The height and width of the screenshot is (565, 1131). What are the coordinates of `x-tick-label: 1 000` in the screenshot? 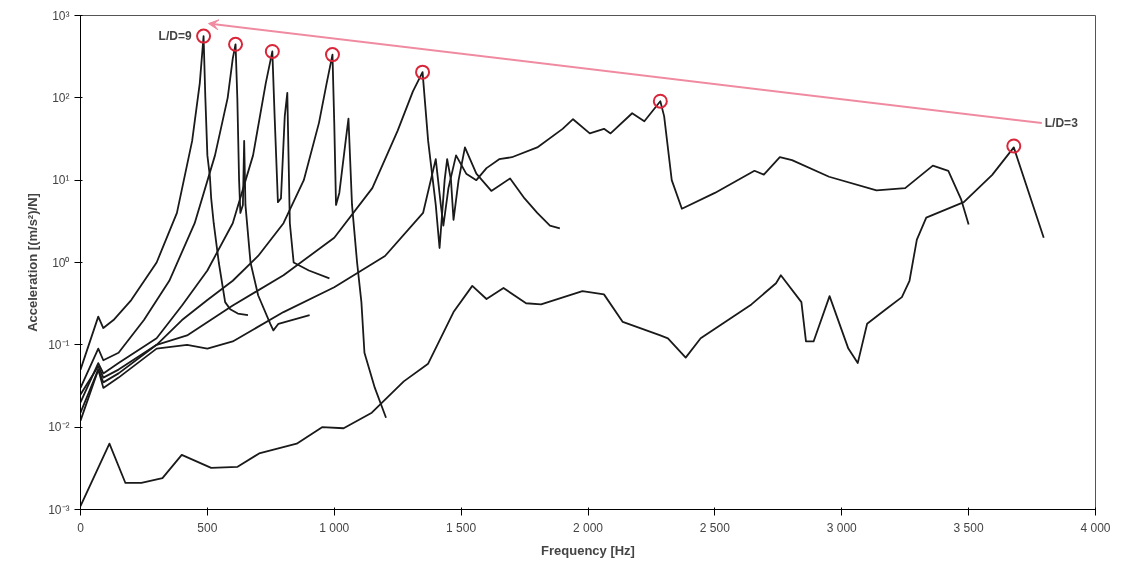 It's located at (334, 527).